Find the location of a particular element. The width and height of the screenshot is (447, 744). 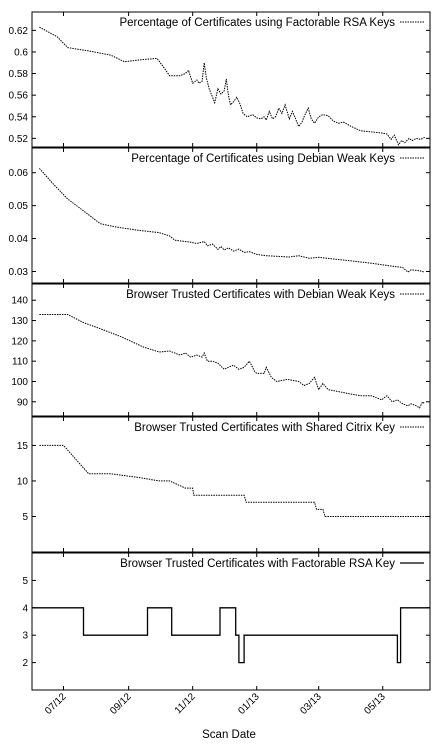

y-tick-label: 0.06 is located at coordinates (19, 173).